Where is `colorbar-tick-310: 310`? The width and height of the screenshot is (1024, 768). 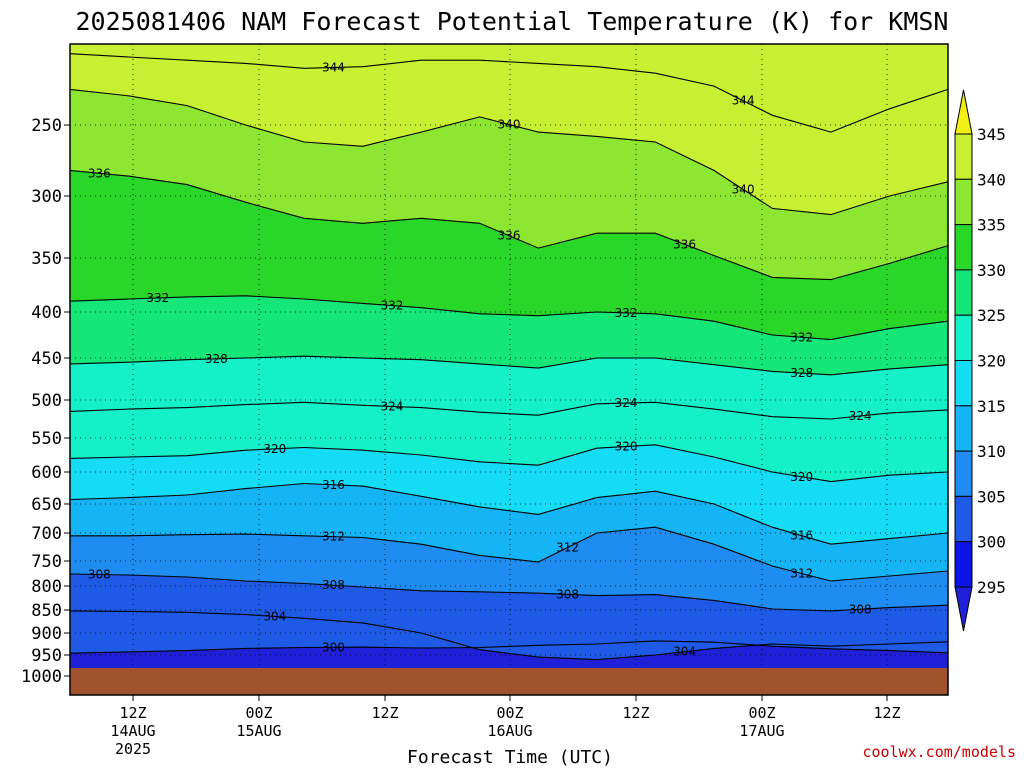
colorbar-tick-310: 310 is located at coordinates (991, 451).